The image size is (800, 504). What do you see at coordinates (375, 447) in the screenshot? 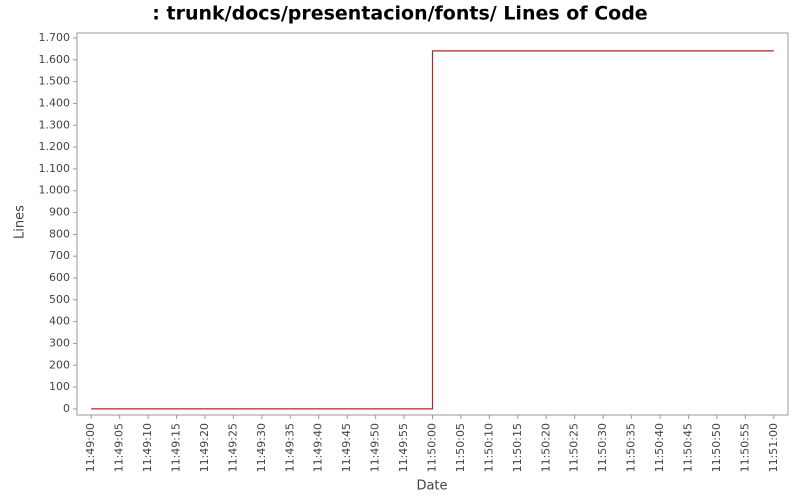
I see `x-tick-label: 11:49:50` at bounding box center [375, 447].